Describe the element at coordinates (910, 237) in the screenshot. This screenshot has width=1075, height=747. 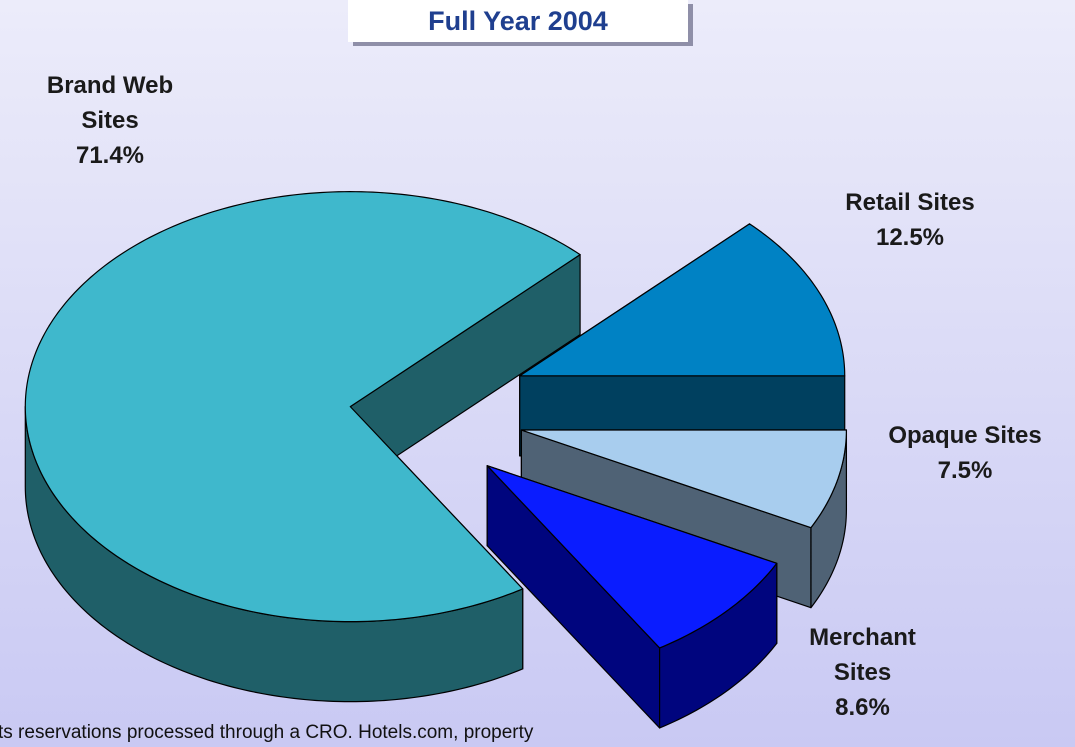
I see `value-label: 12.5%` at that location.